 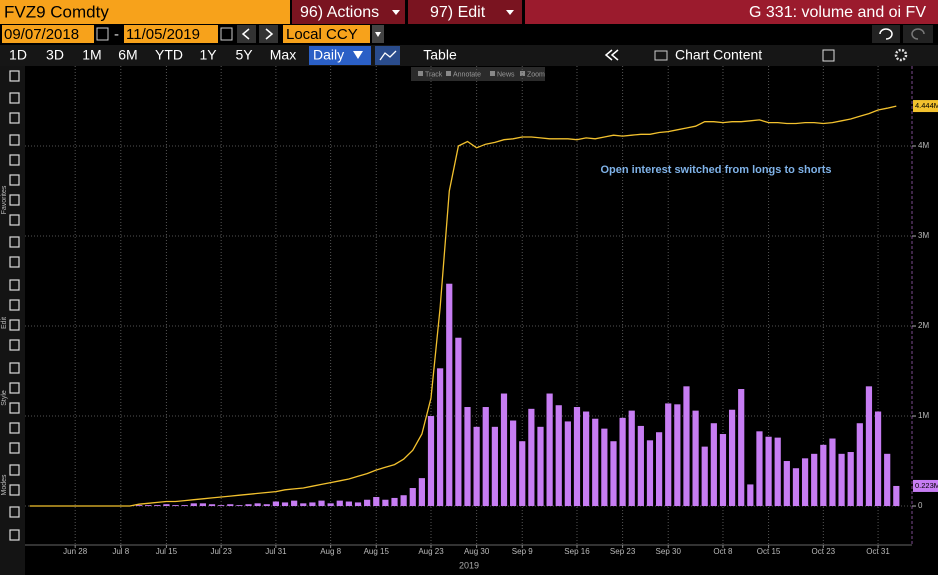 I want to click on actions-label: 96) Actions, so click(x=339, y=12).